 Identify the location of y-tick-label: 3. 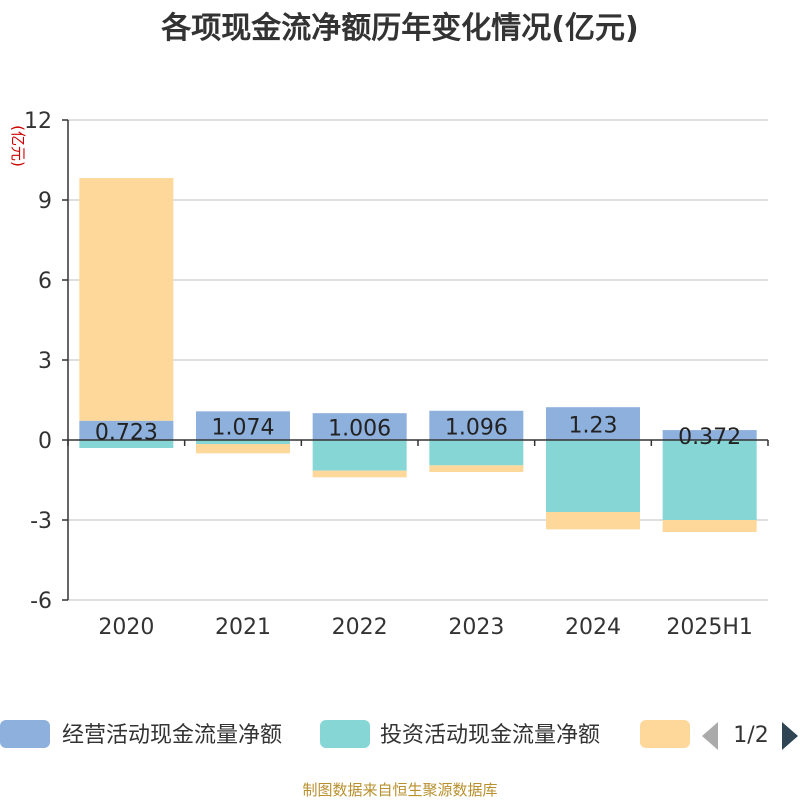
(45, 361).